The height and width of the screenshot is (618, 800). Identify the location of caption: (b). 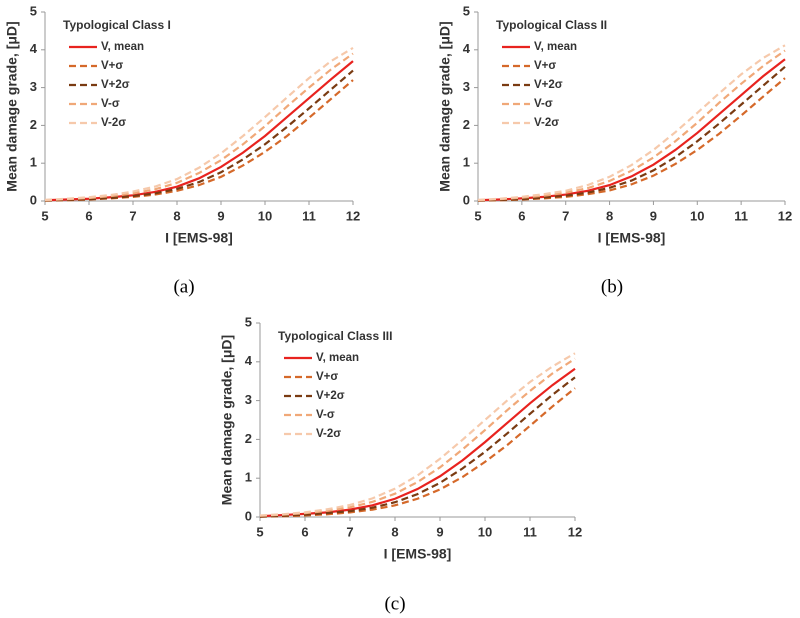
(612, 286).